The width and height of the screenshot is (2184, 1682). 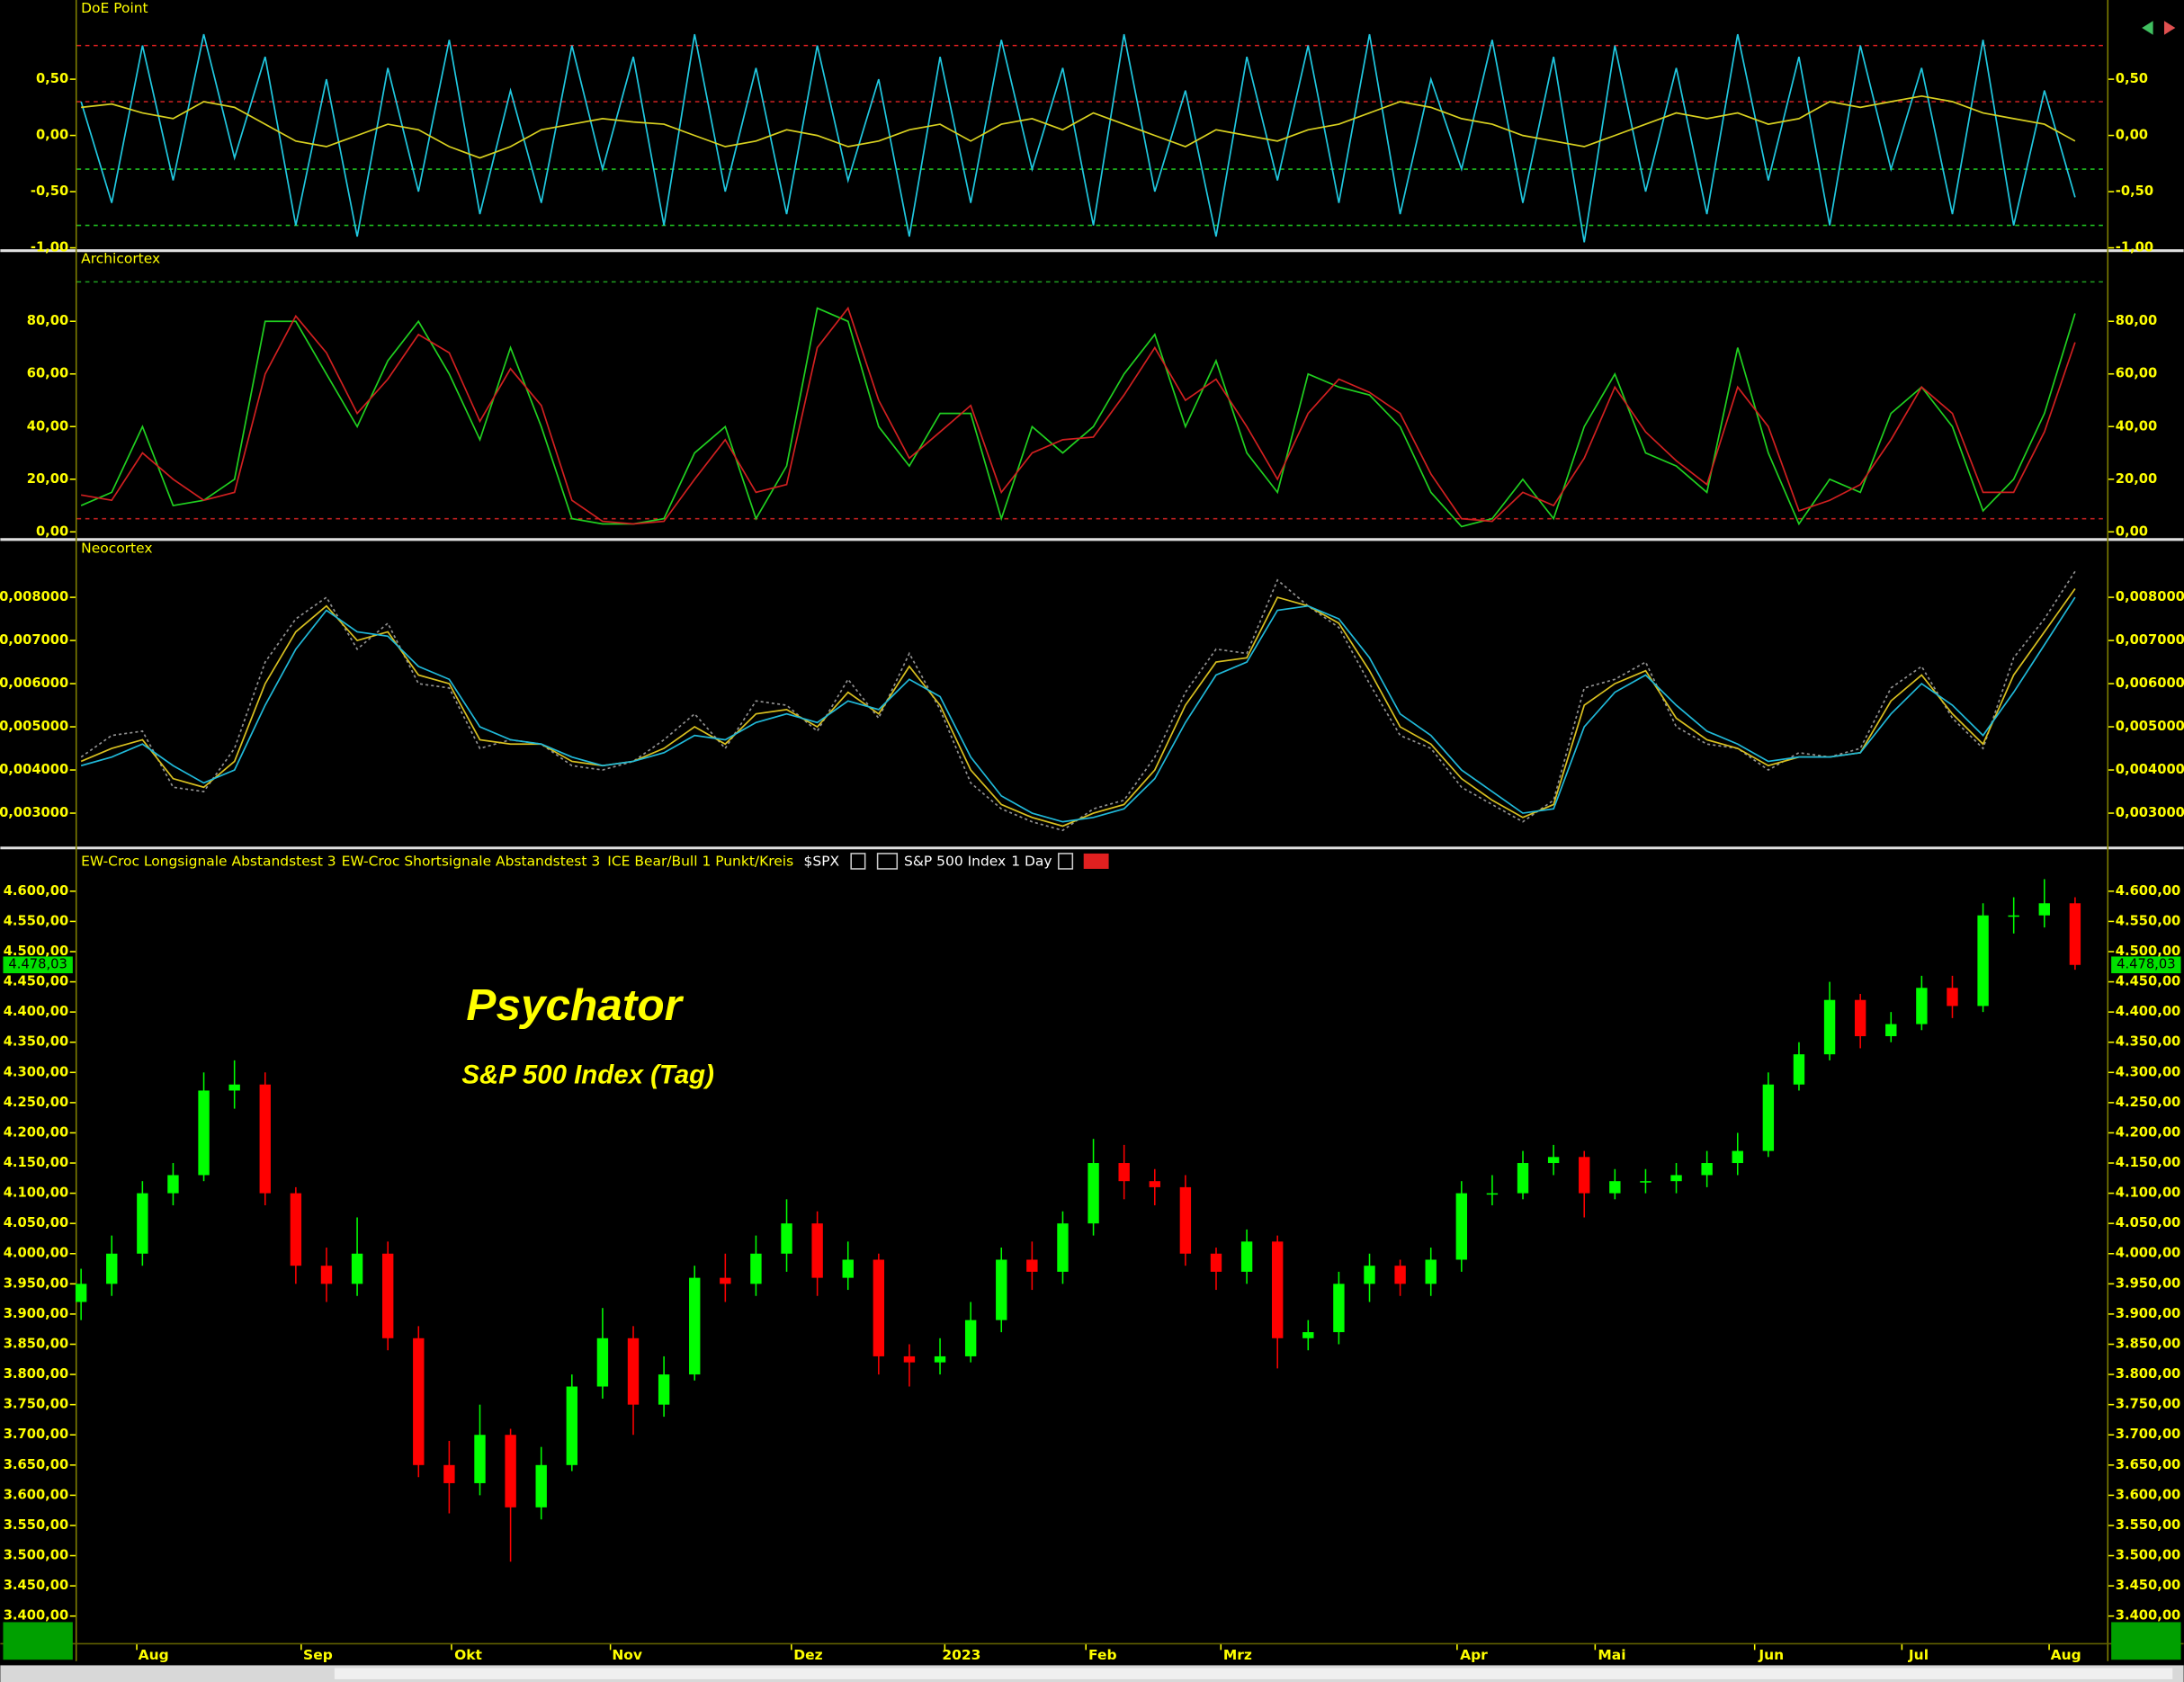 What do you see at coordinates (36, 1102) in the screenshot?
I see `y-tick-label: 4.250,00` at bounding box center [36, 1102].